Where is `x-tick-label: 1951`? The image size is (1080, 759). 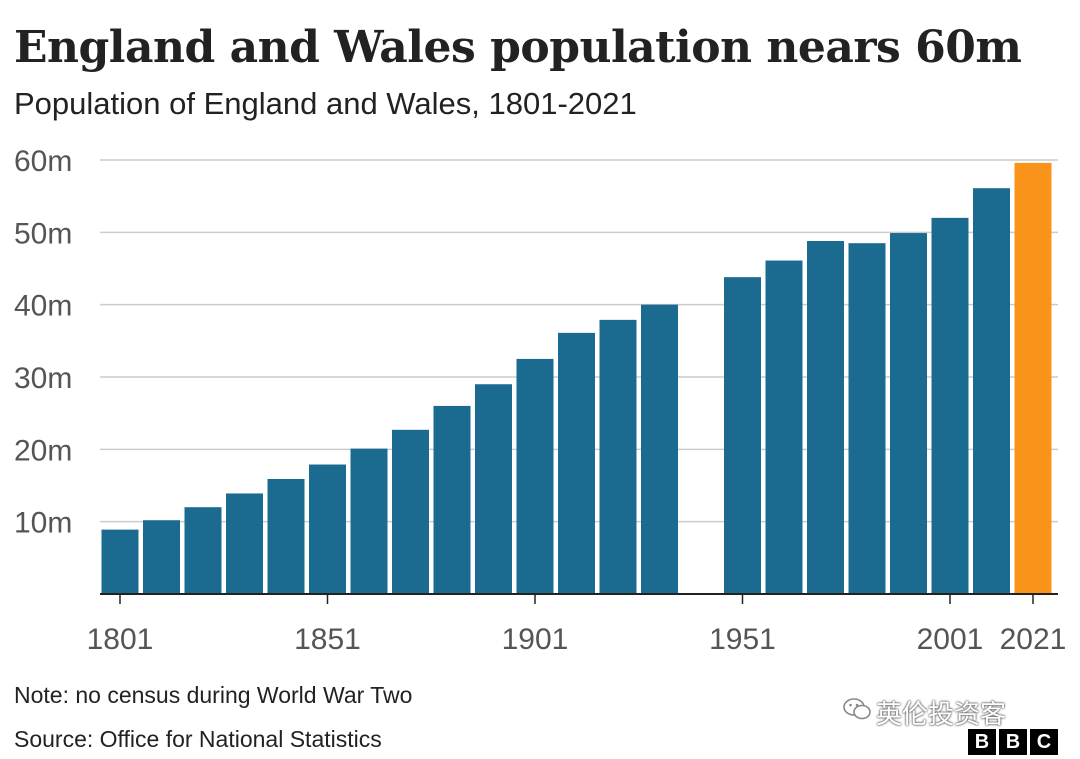
x-tick-label: 1951 is located at coordinates (742, 639).